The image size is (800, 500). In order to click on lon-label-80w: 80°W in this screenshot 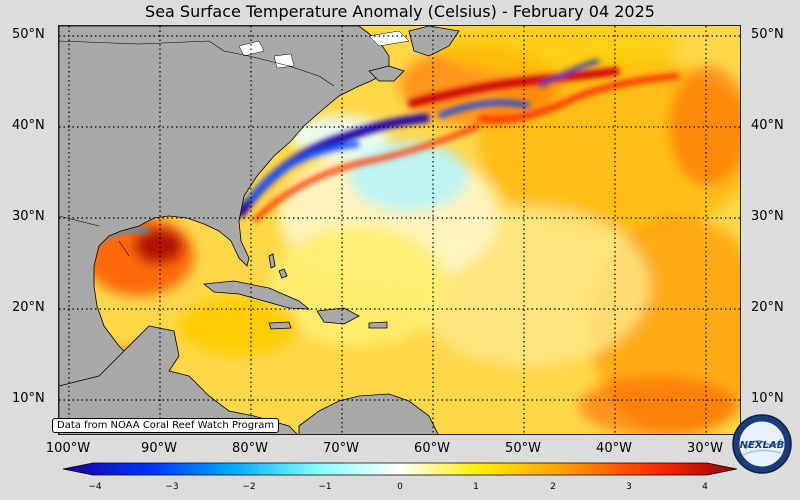, I will do `click(250, 448)`.